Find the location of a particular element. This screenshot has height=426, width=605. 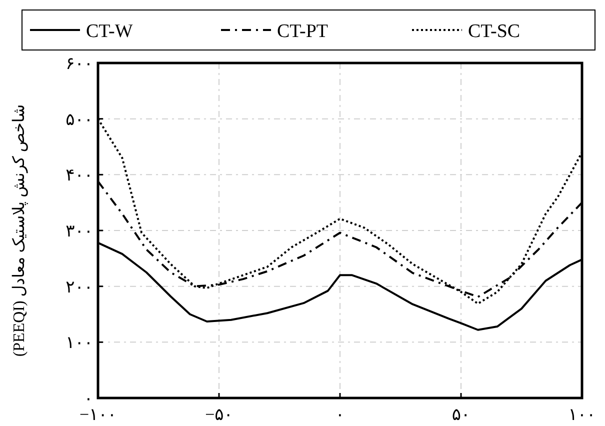

x-tick-label: ۱۰۰ is located at coordinates (582, 414).